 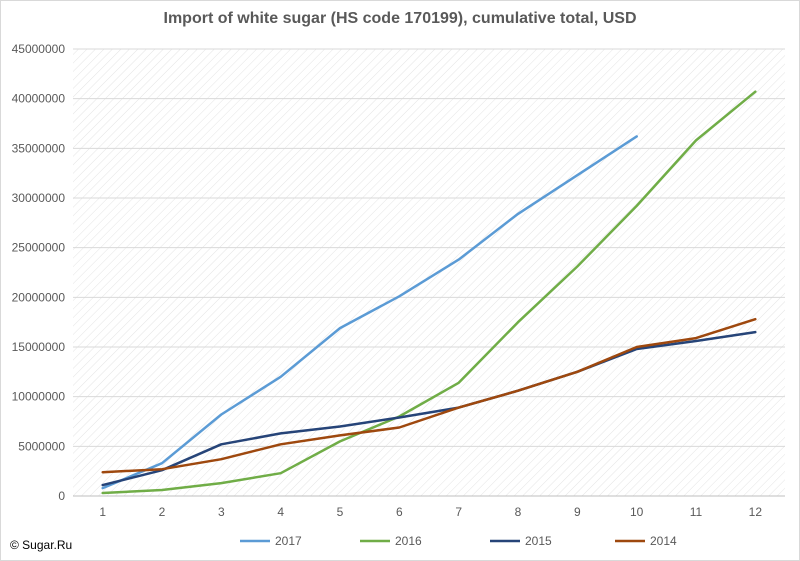 I want to click on copyright-note: © Sugar.Ru, so click(x=41, y=545).